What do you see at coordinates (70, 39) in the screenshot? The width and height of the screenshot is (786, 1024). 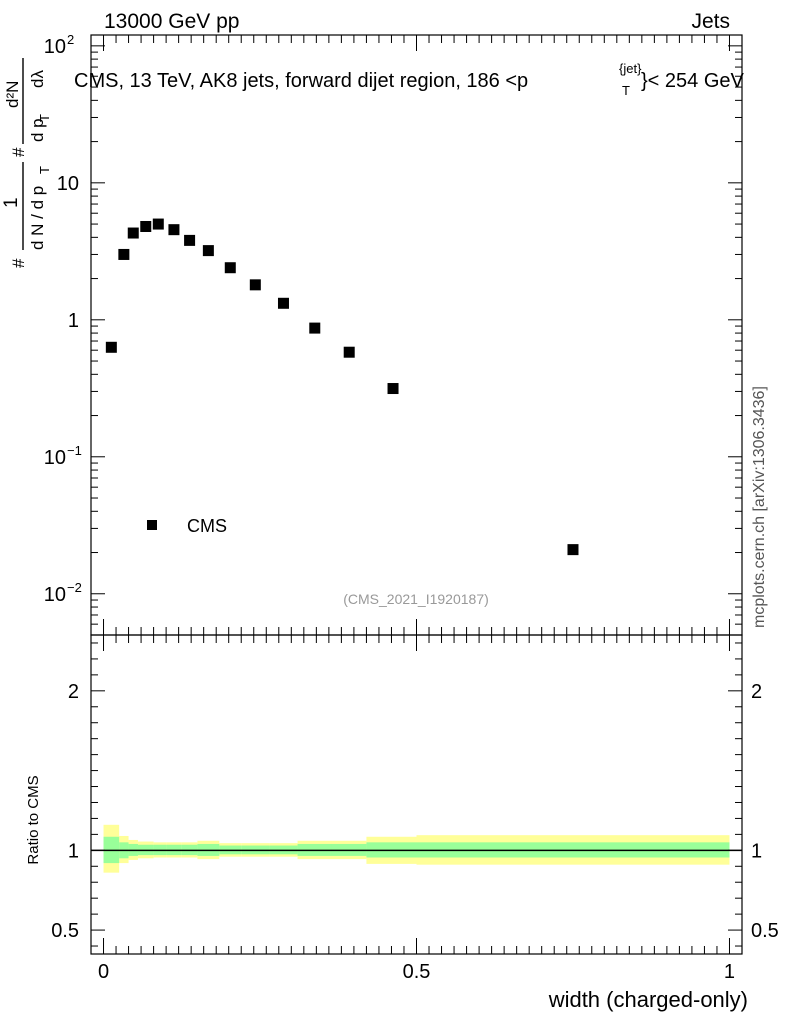 I see `y-tick-label-exp: 2` at bounding box center [70, 39].